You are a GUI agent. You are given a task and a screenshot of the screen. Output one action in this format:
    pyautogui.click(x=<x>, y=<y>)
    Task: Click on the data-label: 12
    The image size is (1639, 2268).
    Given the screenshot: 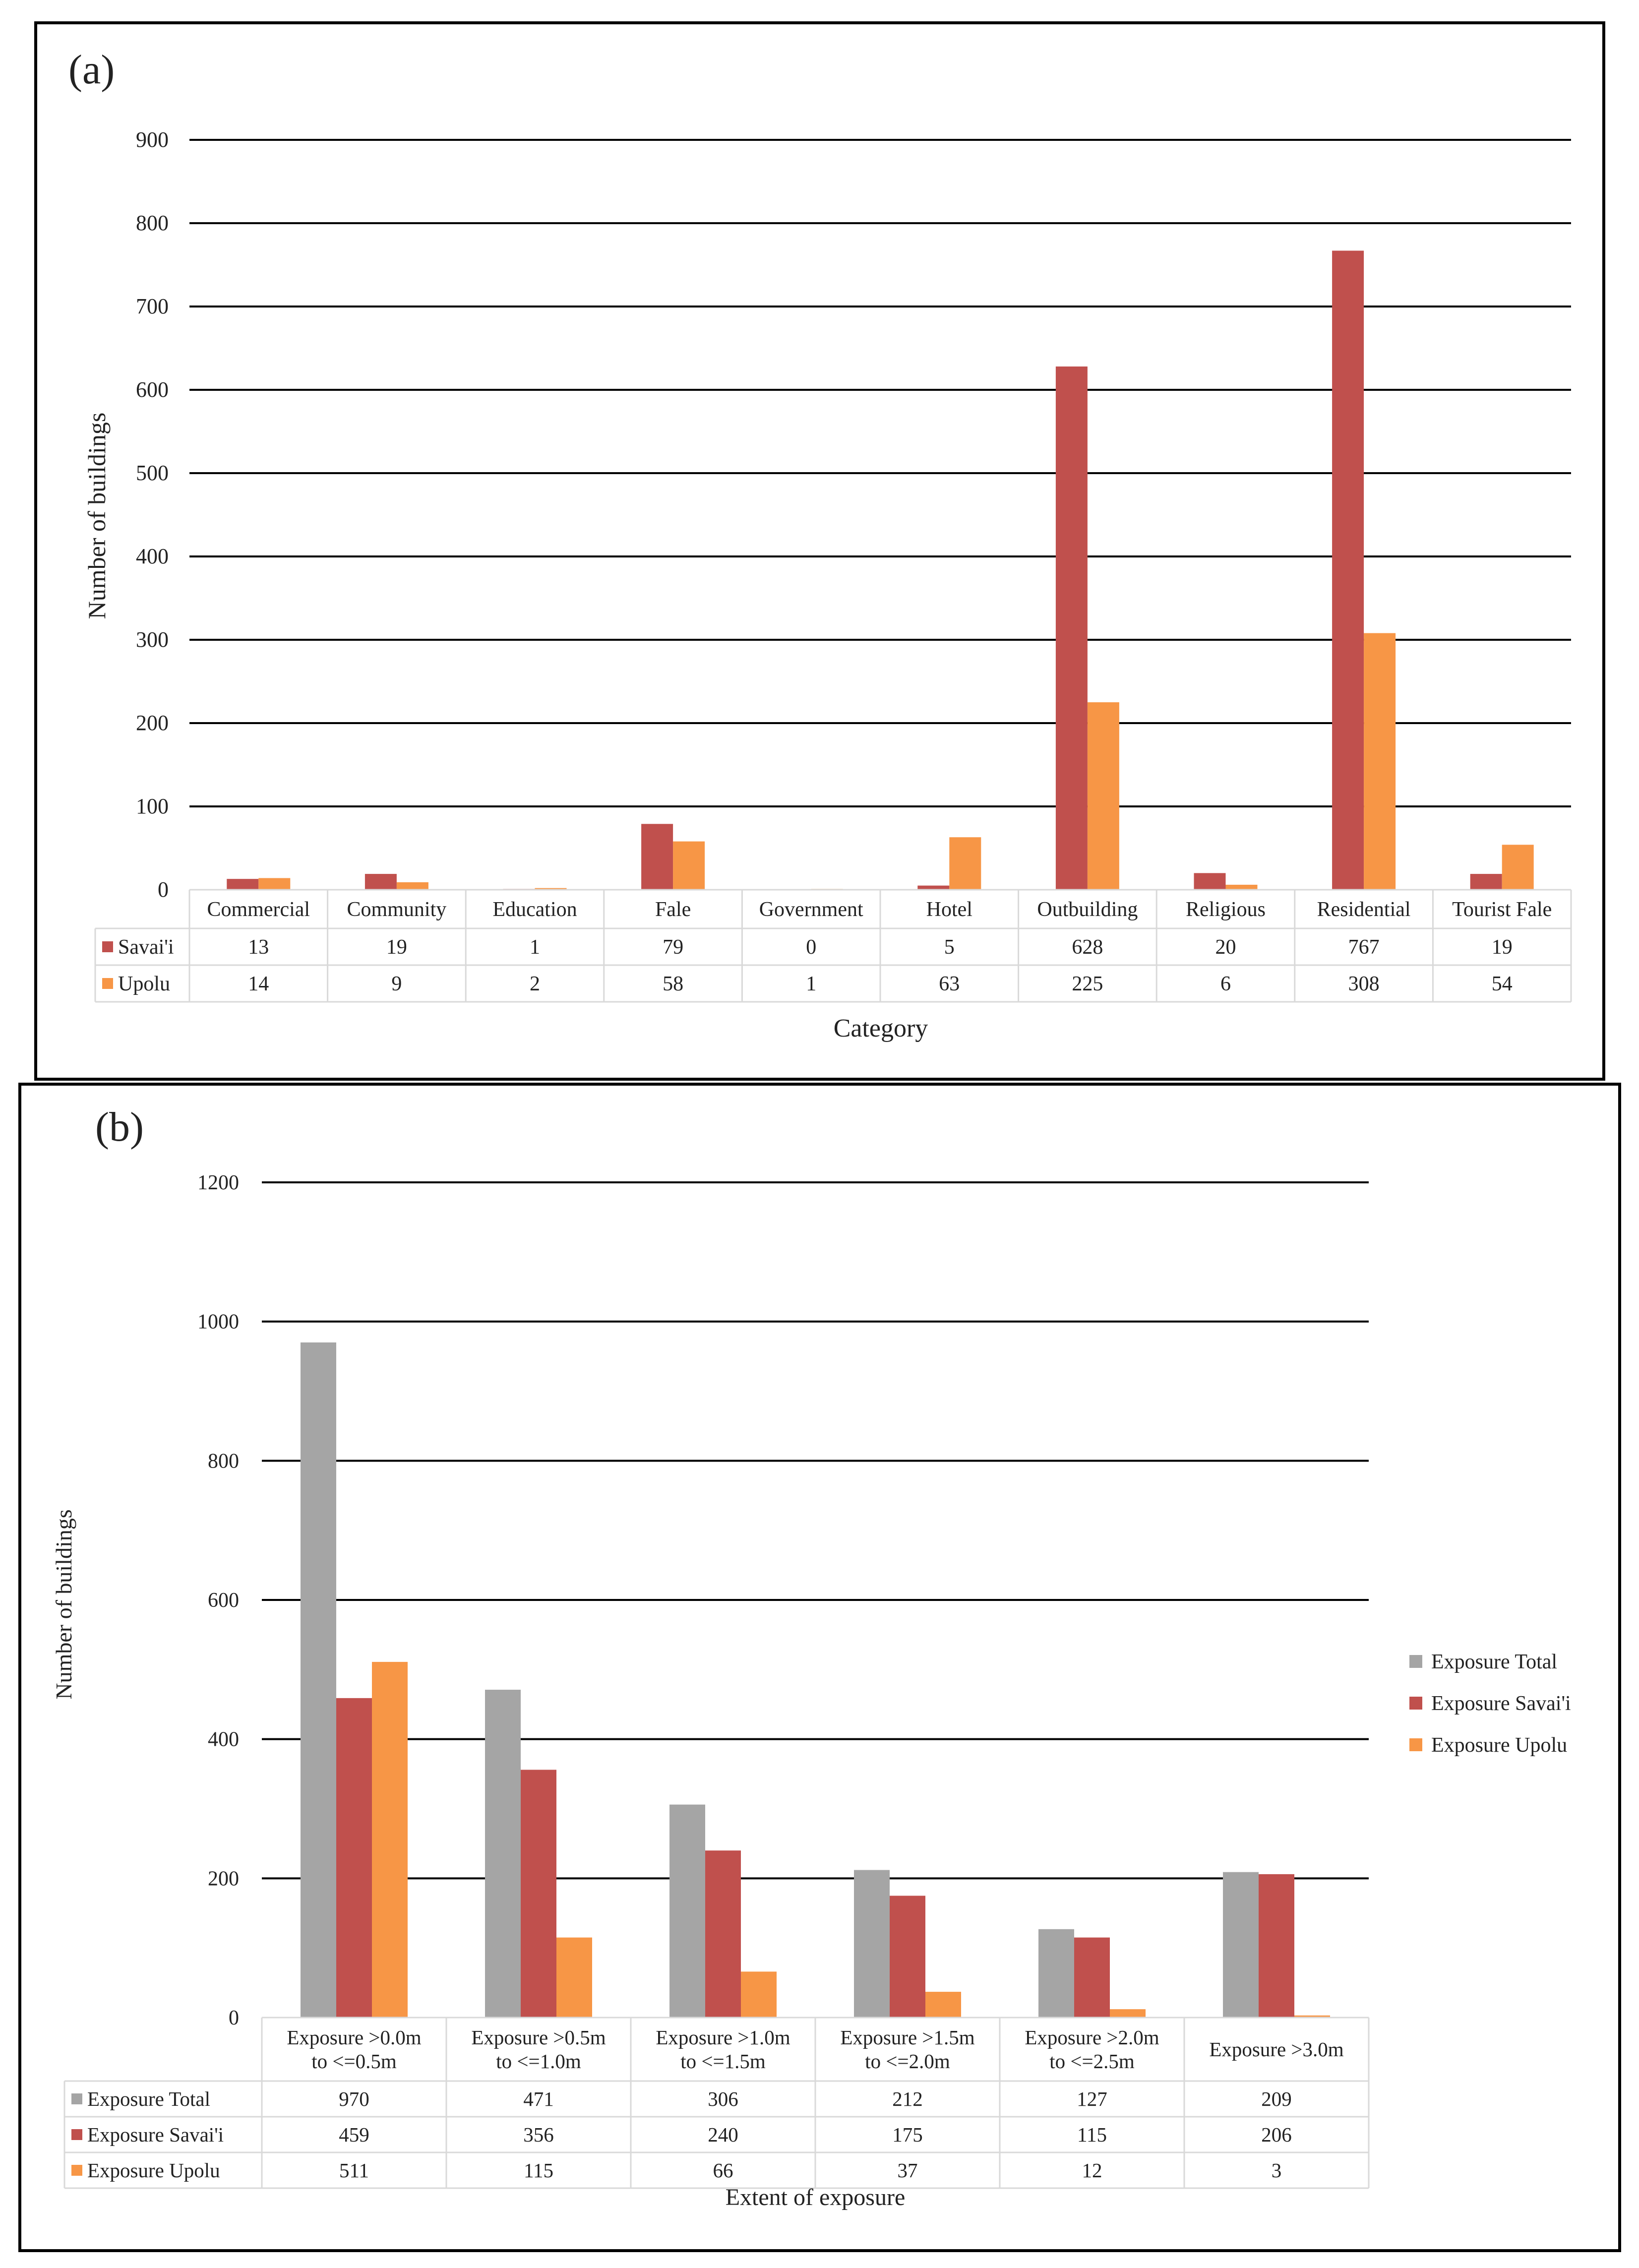 What is the action you would take?
    pyautogui.click(x=1092, y=2171)
    